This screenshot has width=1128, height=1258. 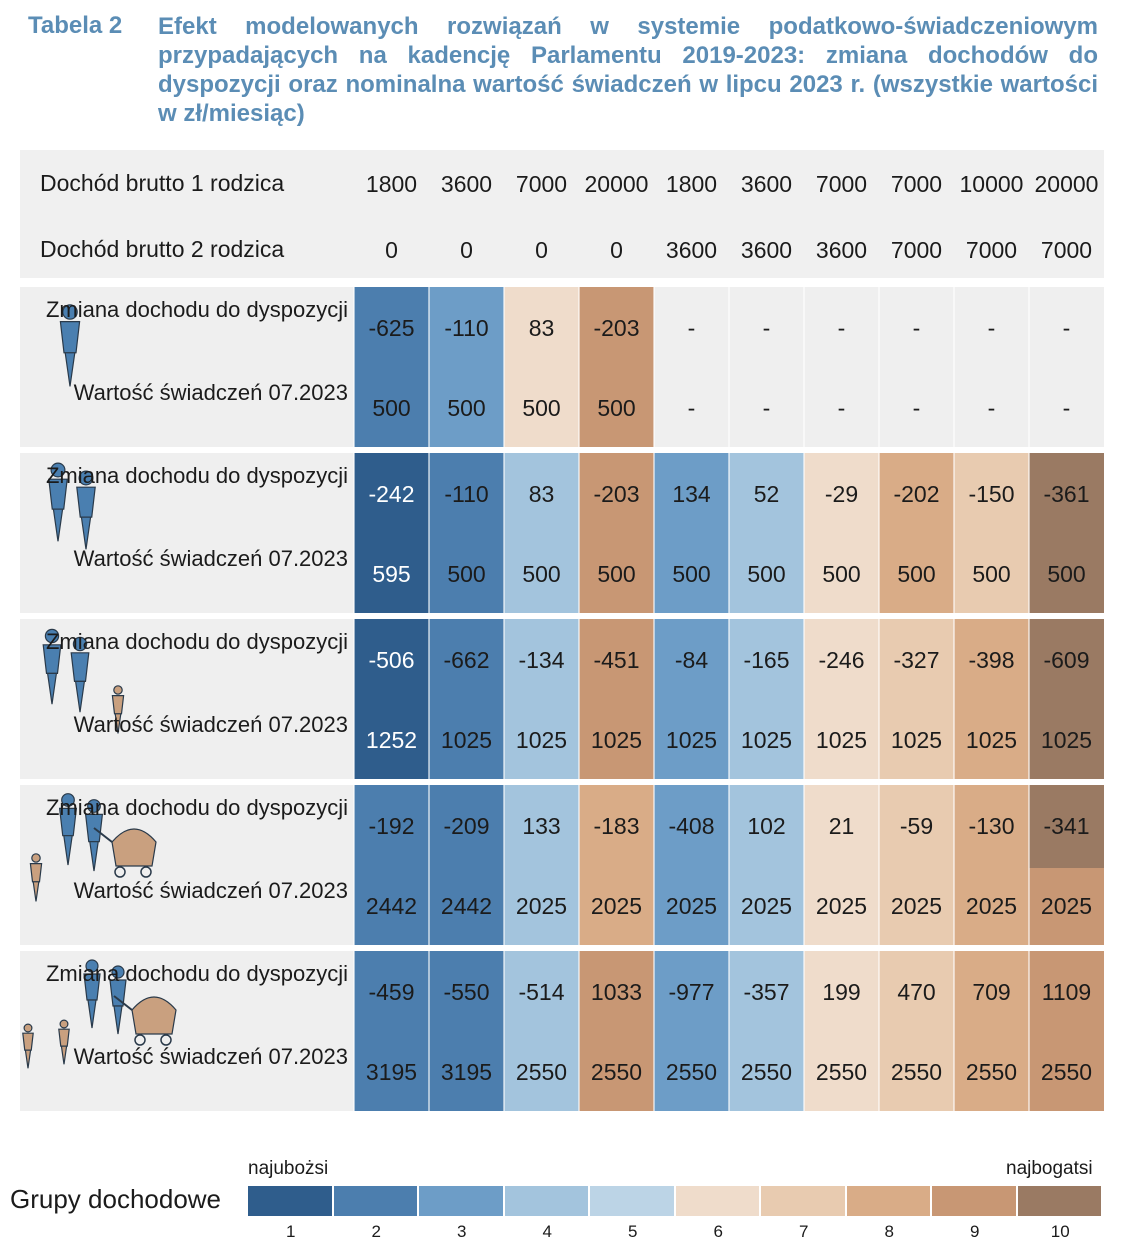 What do you see at coordinates (916, 494) in the screenshot?
I see `income-change-cell: -202` at bounding box center [916, 494].